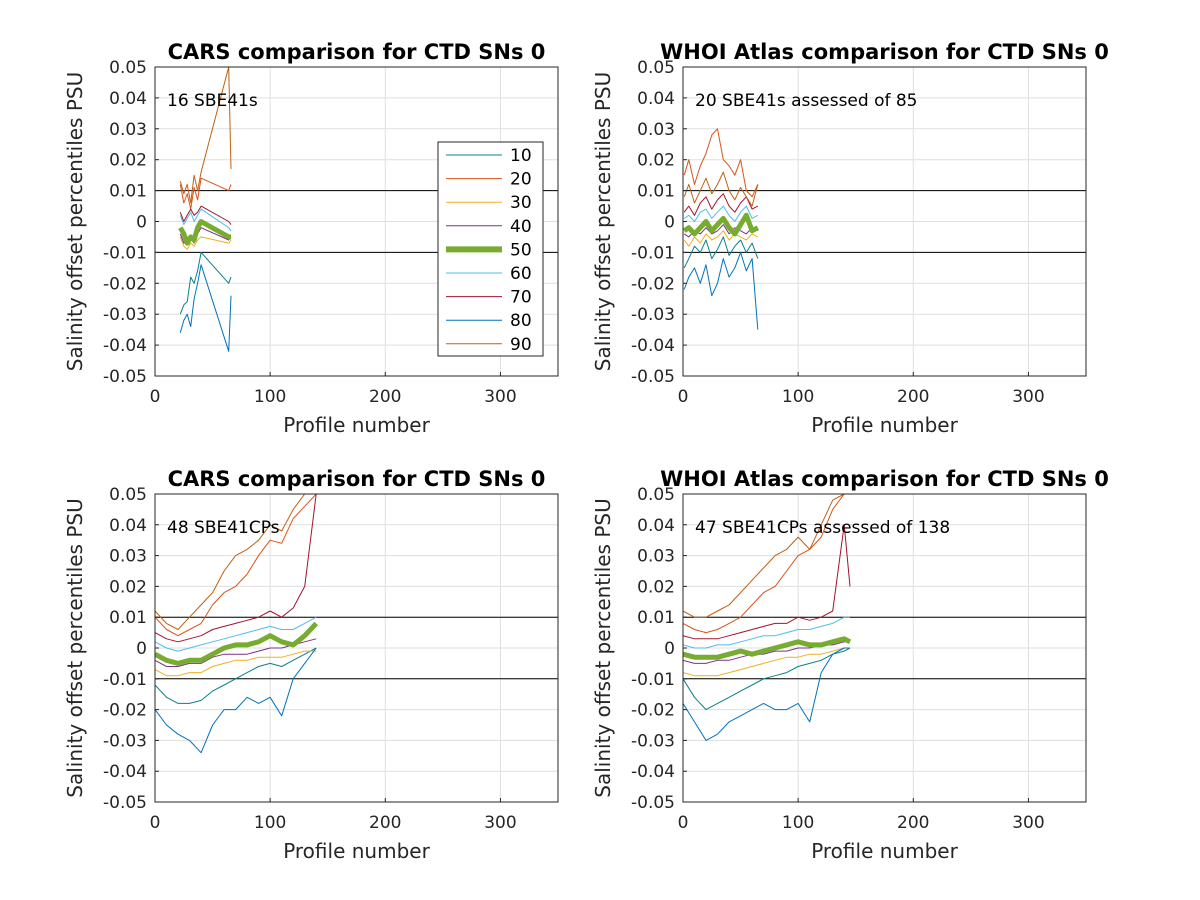  What do you see at coordinates (521, 227) in the screenshot?
I see `legend-label: 40` at bounding box center [521, 227].